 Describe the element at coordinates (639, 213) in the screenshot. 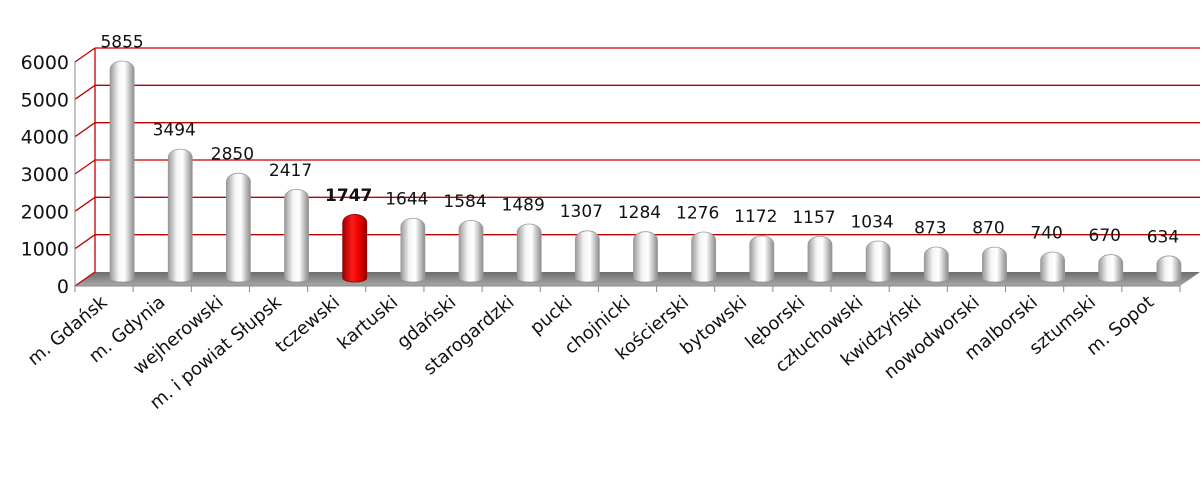

I see `data-label: 1284` at that location.